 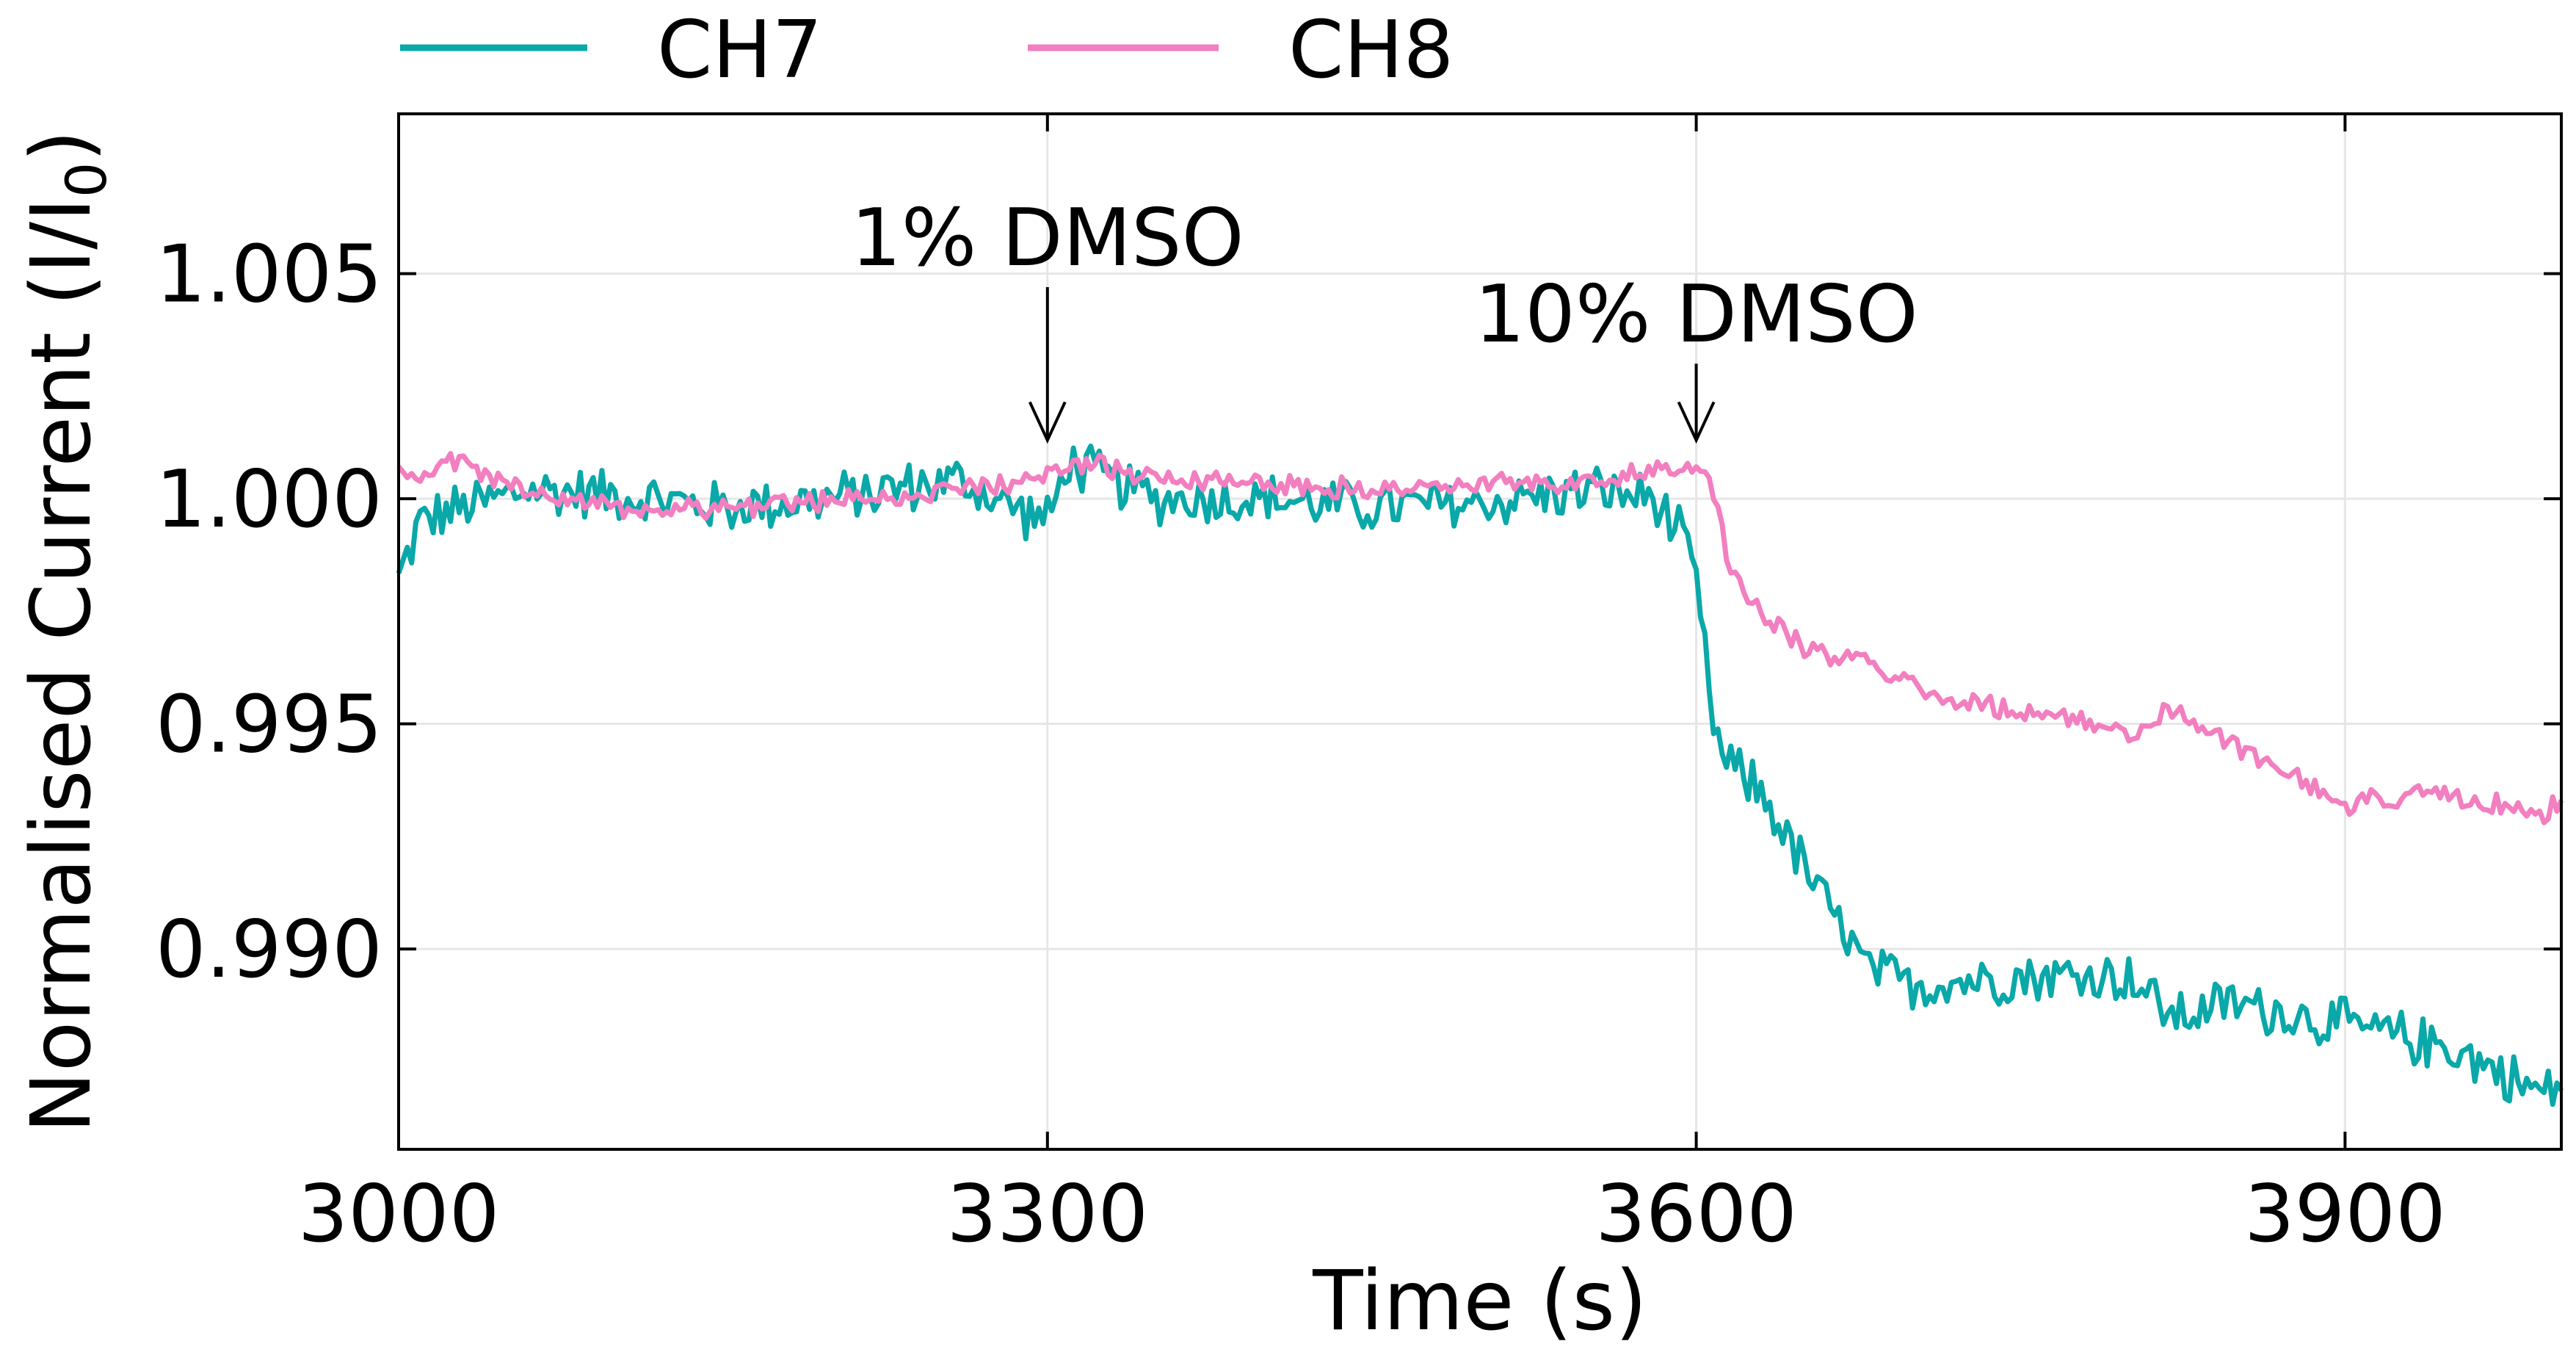 I want to click on x-tick-label: 3600, so click(x=1696, y=1214).